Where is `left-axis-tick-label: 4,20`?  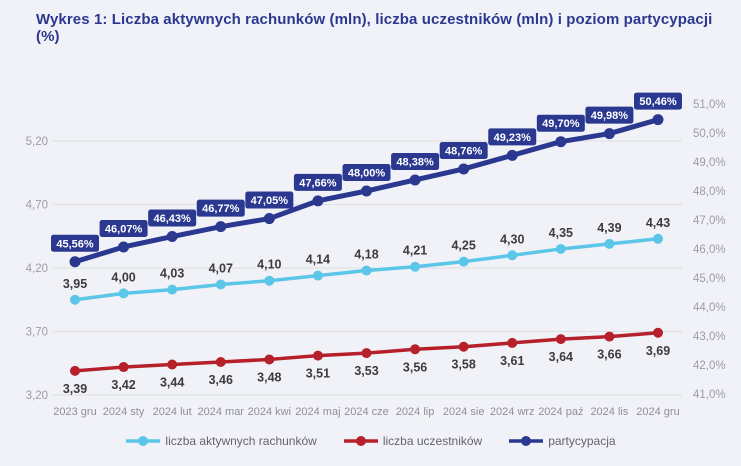 left-axis-tick-label: 4,20 is located at coordinates (37, 269).